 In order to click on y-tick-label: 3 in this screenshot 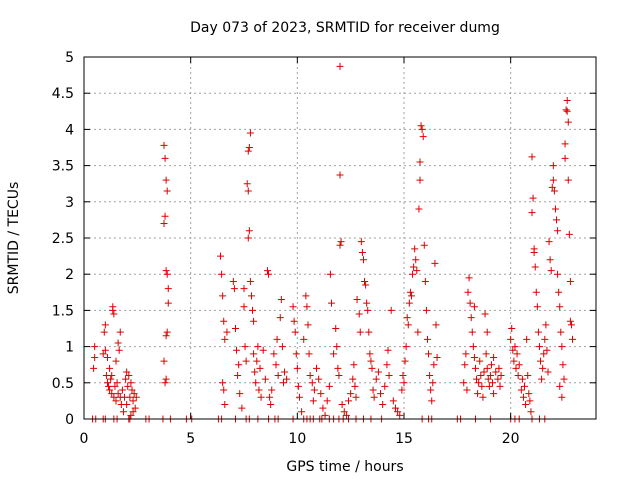, I will do `click(69, 203)`.